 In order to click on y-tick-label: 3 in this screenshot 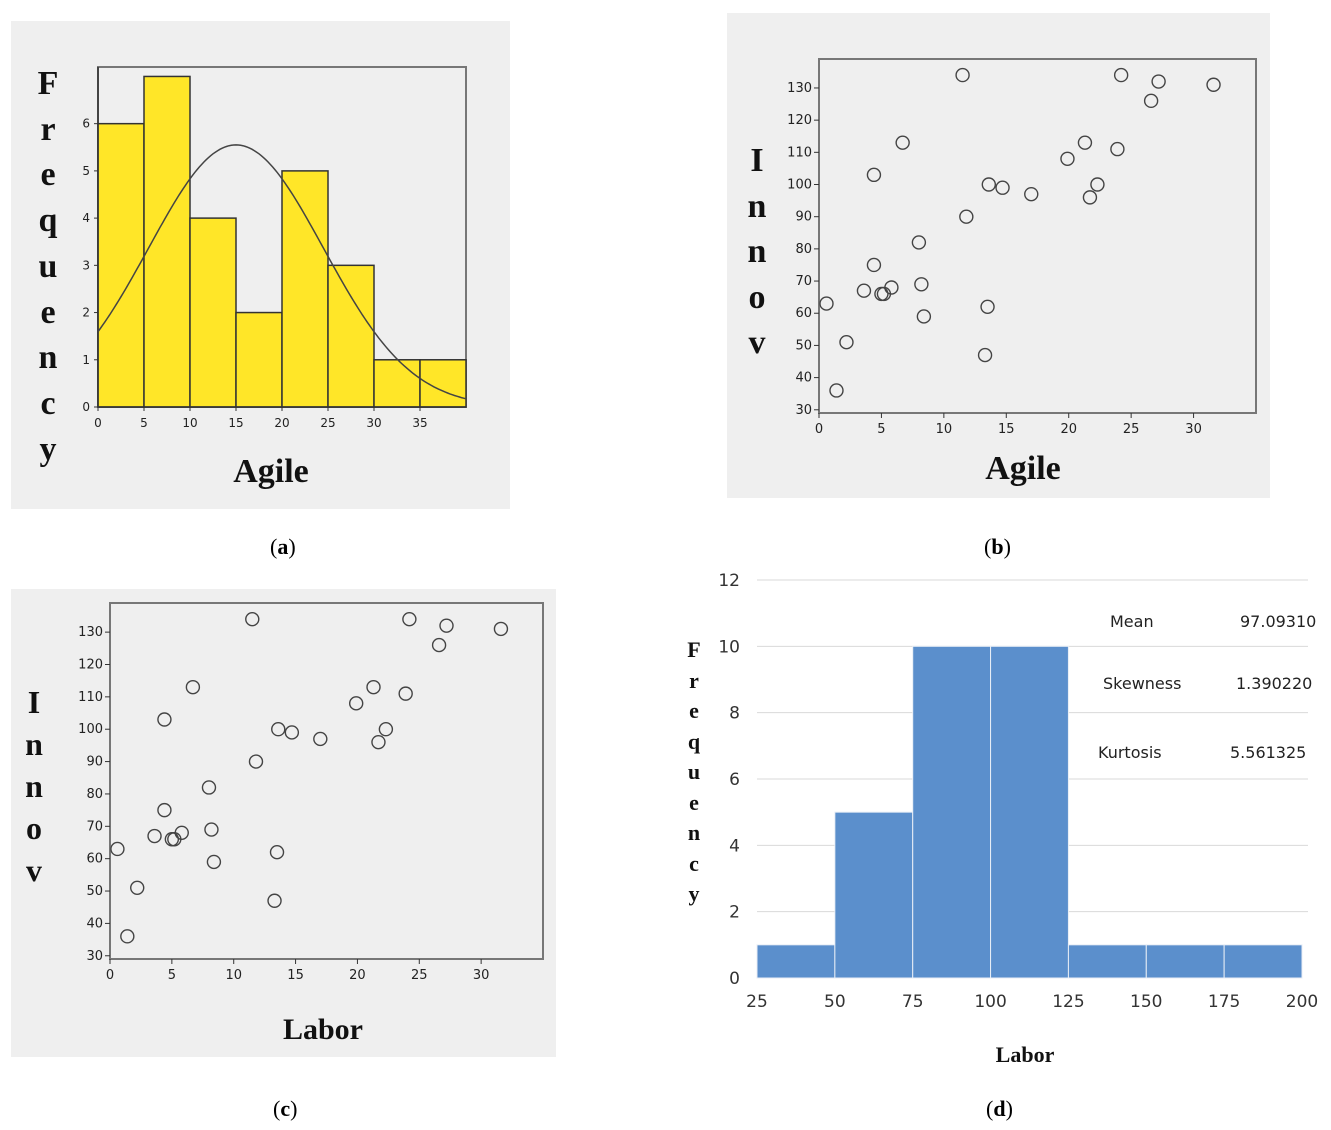, I will do `click(86, 265)`.